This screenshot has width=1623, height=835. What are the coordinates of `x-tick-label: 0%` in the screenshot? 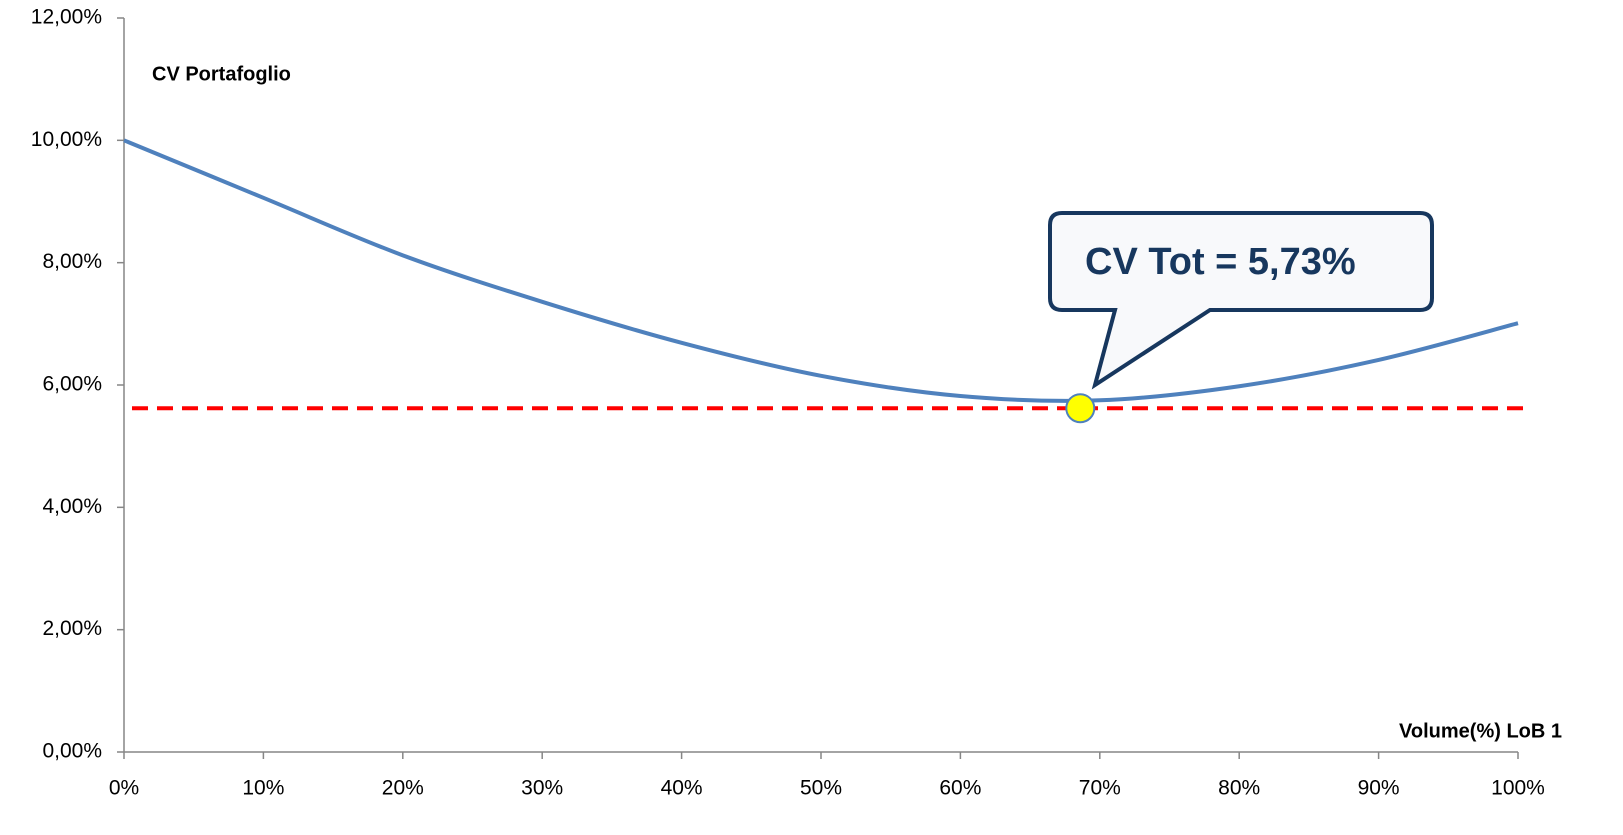 It's located at (124, 788).